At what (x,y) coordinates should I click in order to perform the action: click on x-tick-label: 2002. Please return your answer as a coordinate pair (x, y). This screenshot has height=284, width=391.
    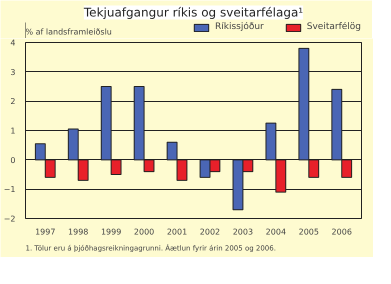
    Looking at the image, I should click on (210, 232).